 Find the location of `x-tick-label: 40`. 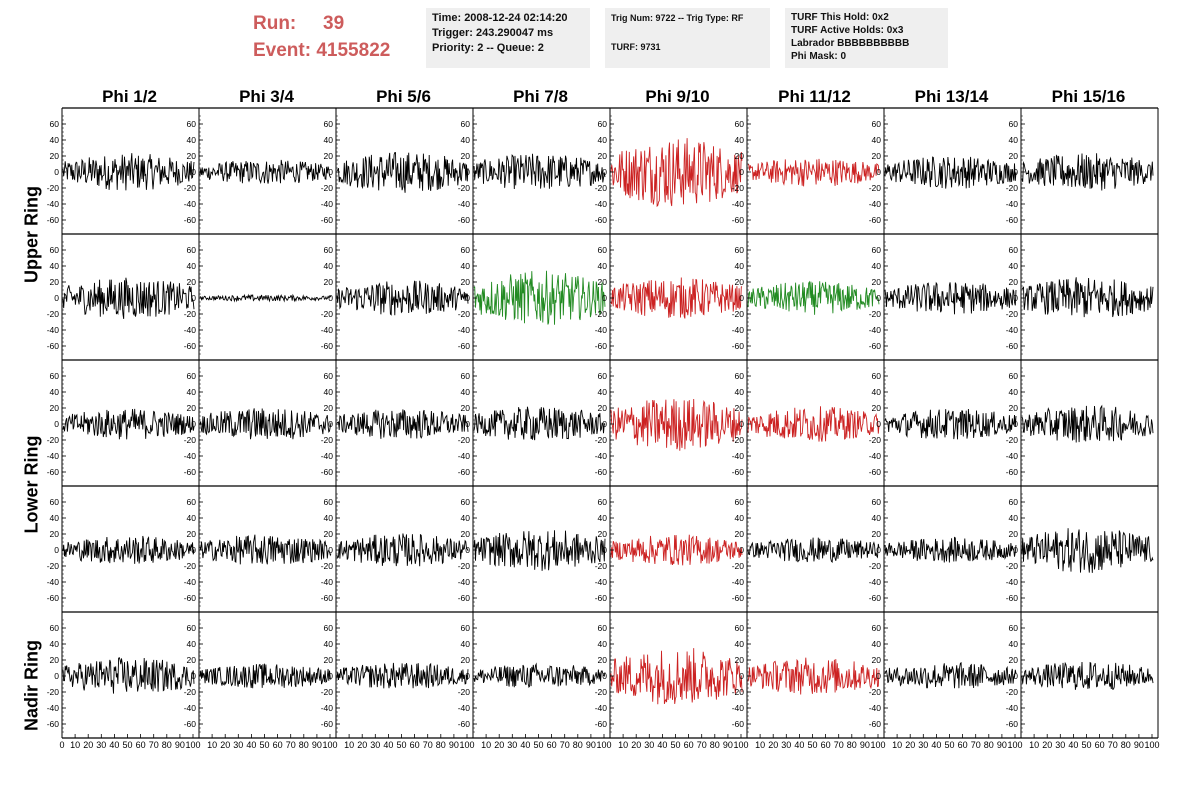

x-tick-label: 40 is located at coordinates (936, 745).